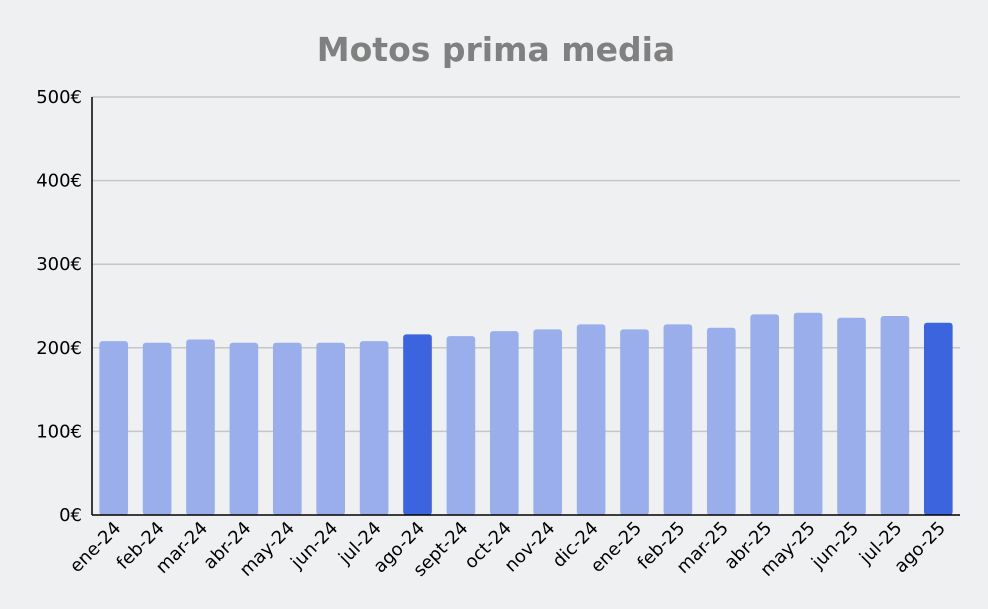 The height and width of the screenshot is (609, 988). What do you see at coordinates (59, 348) in the screenshot?
I see `y-tick-label: 200€` at bounding box center [59, 348].